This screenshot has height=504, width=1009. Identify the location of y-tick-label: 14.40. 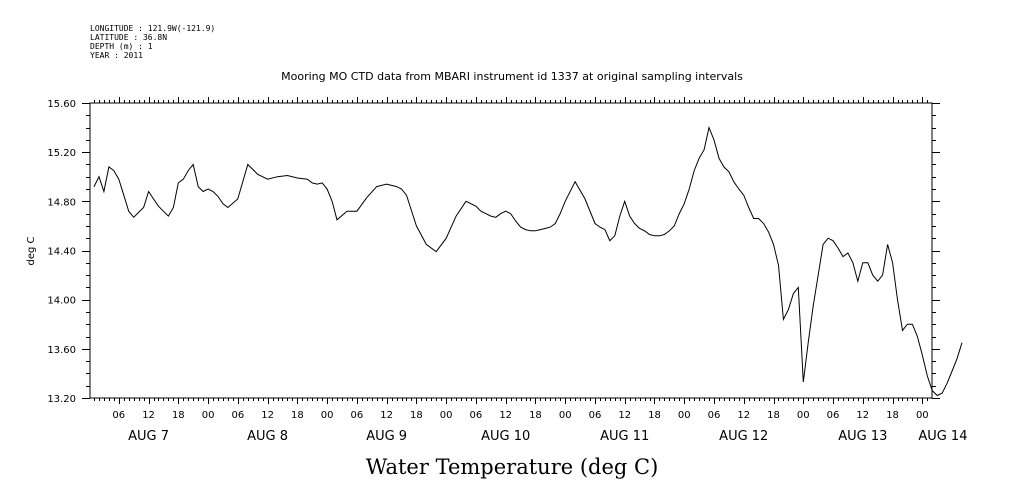
(61, 252).